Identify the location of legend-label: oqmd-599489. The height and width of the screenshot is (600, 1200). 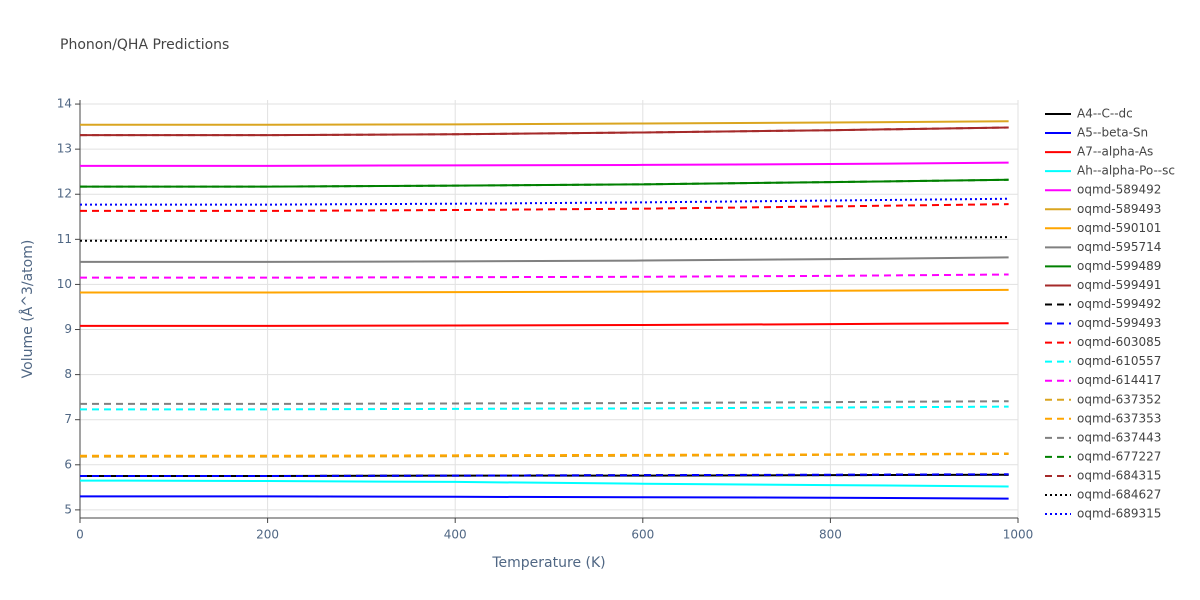
(1119, 266).